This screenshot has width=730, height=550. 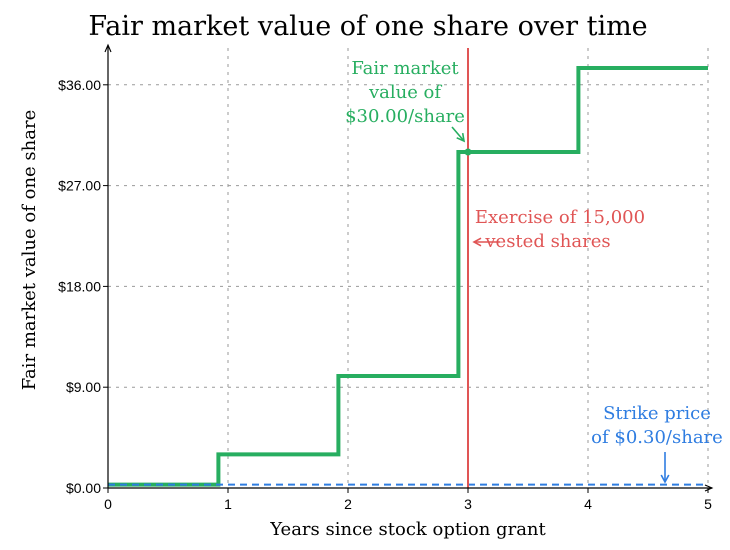 What do you see at coordinates (348, 504) in the screenshot?
I see `x-tick-label: 2` at bounding box center [348, 504].